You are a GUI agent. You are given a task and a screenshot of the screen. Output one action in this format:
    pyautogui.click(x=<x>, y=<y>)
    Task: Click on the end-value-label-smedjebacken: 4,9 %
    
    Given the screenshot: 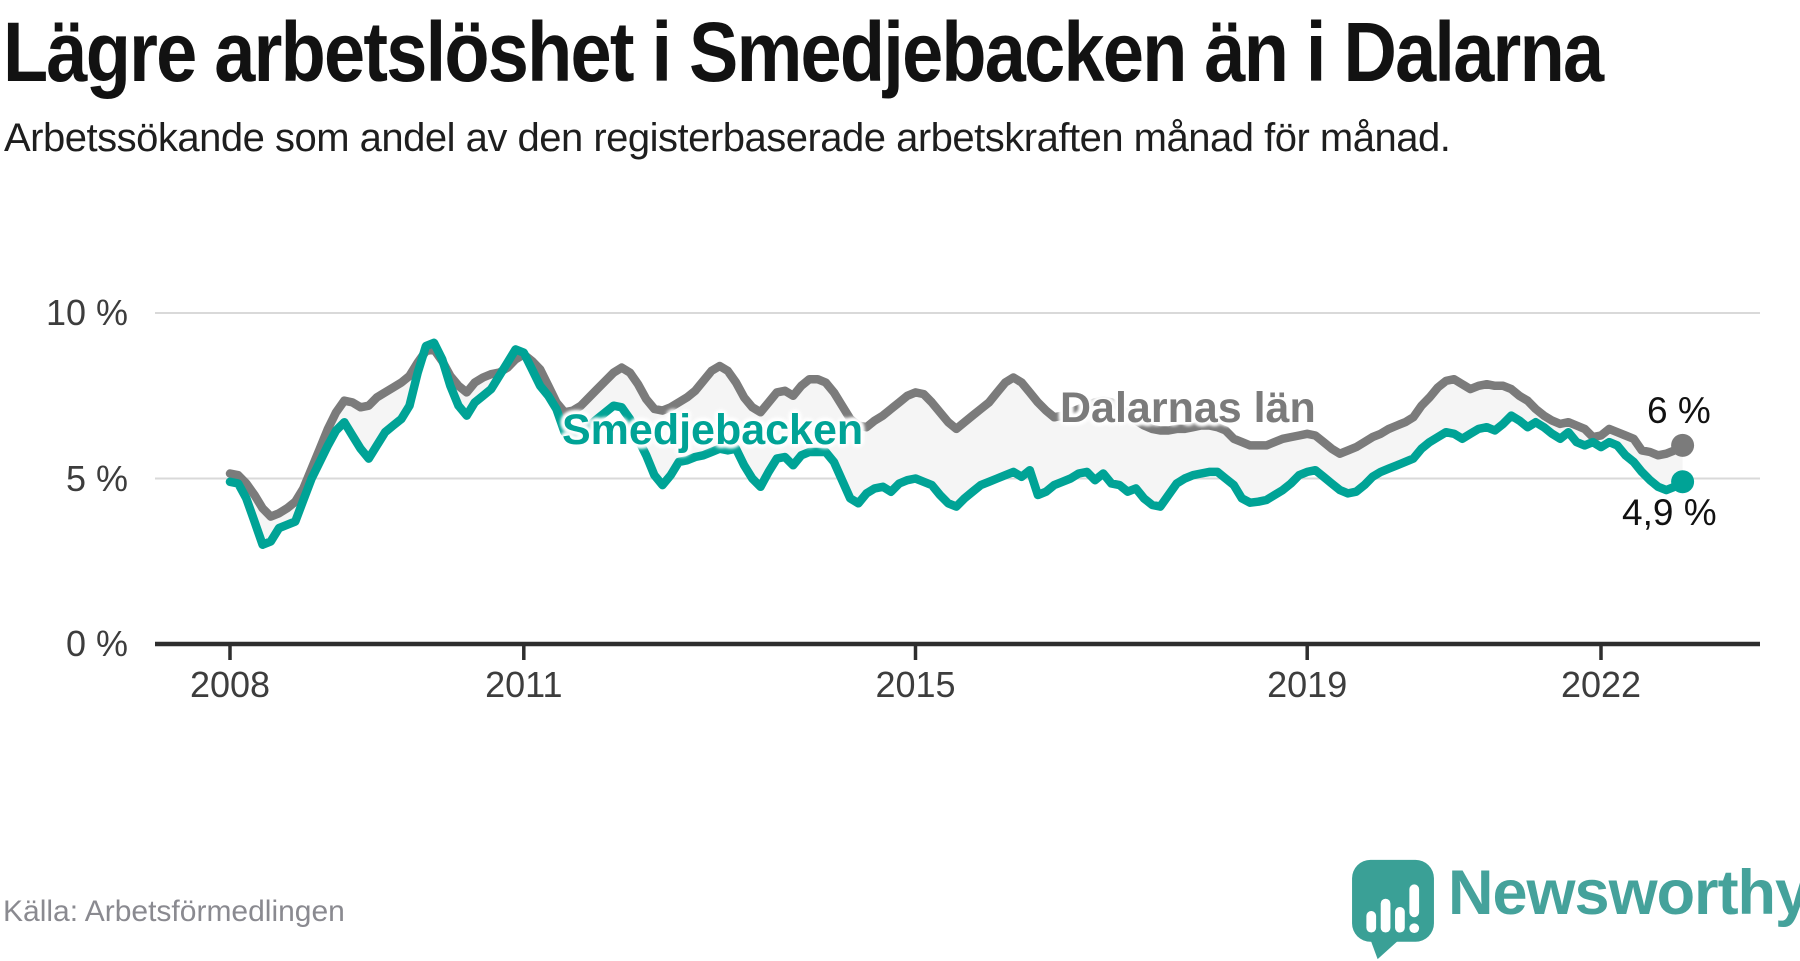 What is the action you would take?
    pyautogui.click(x=1669, y=512)
    